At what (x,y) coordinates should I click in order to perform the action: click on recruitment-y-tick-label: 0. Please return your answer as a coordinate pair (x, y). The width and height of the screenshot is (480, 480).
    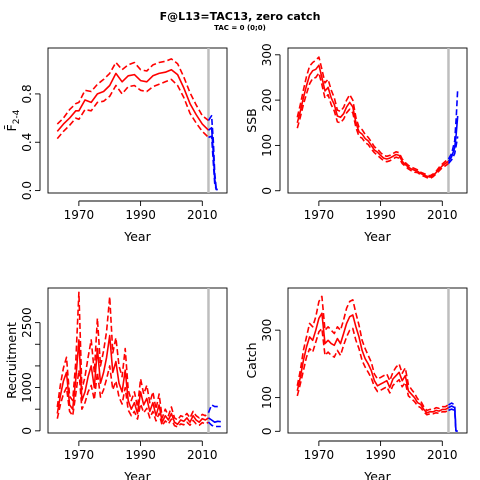
    Looking at the image, I should click on (27, 431).